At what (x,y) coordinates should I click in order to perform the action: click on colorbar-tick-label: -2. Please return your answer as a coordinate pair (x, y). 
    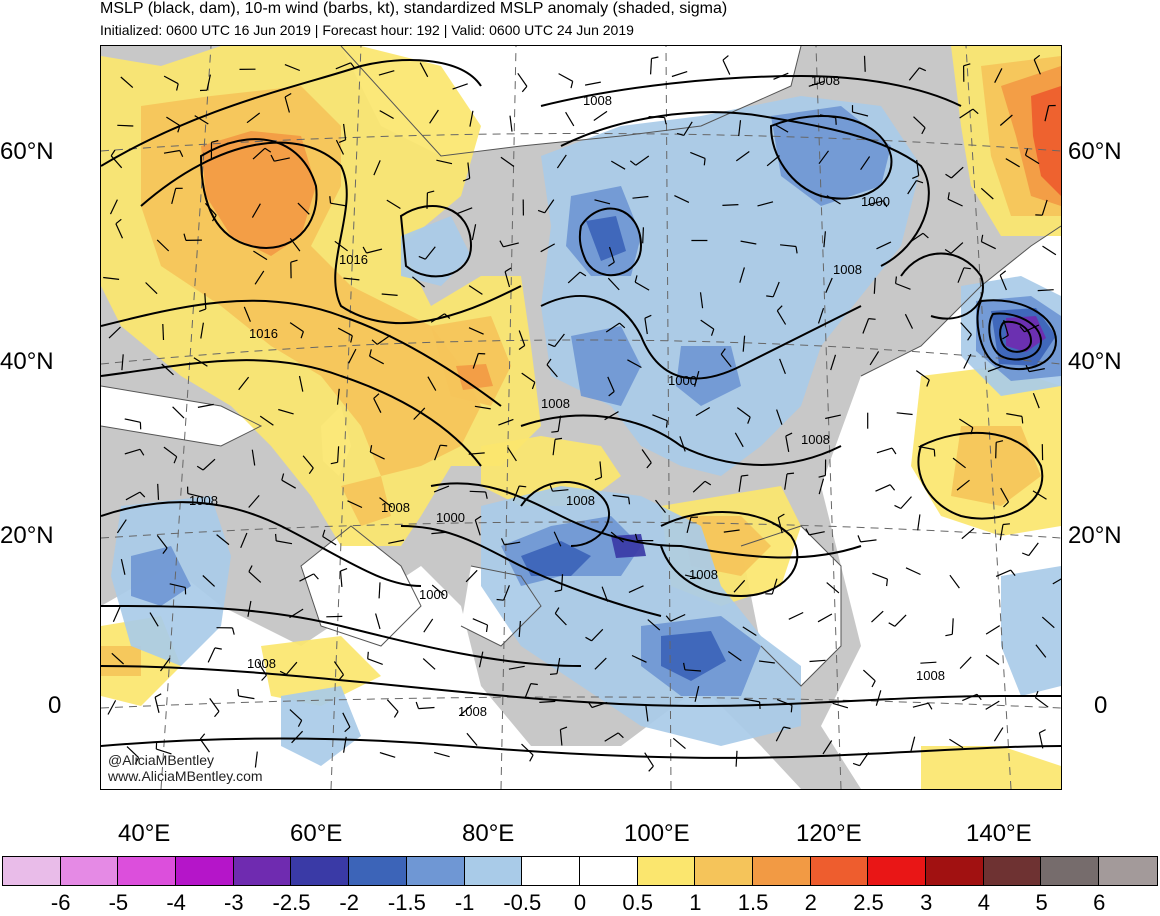
    Looking at the image, I should click on (349, 903).